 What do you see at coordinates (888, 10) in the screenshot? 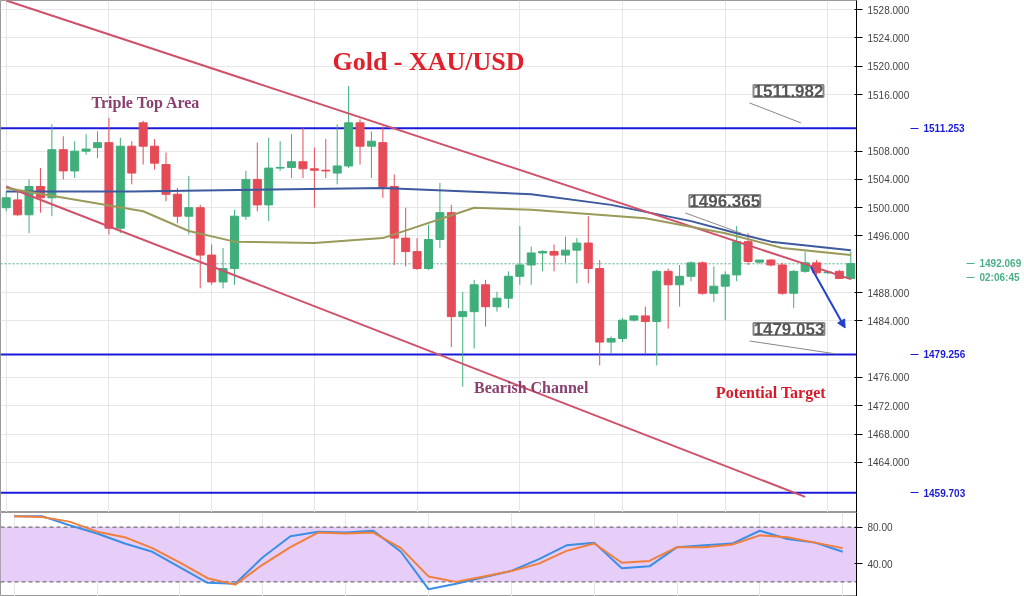
I see `y-tick-label: 1528.000` at bounding box center [888, 10].